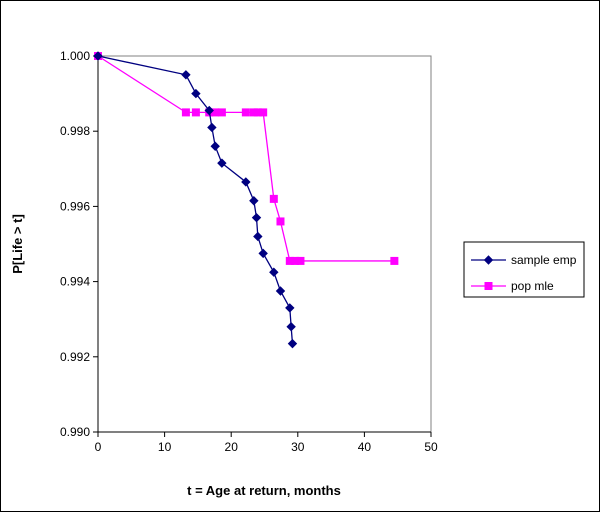  I want to click on x-tick-label: 20, so click(232, 447).